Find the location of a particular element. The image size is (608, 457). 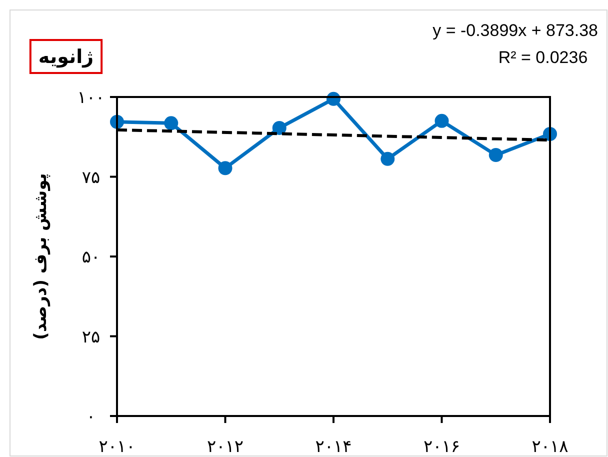

x-tick-label: ۲۰۱۰ is located at coordinates (117, 447).